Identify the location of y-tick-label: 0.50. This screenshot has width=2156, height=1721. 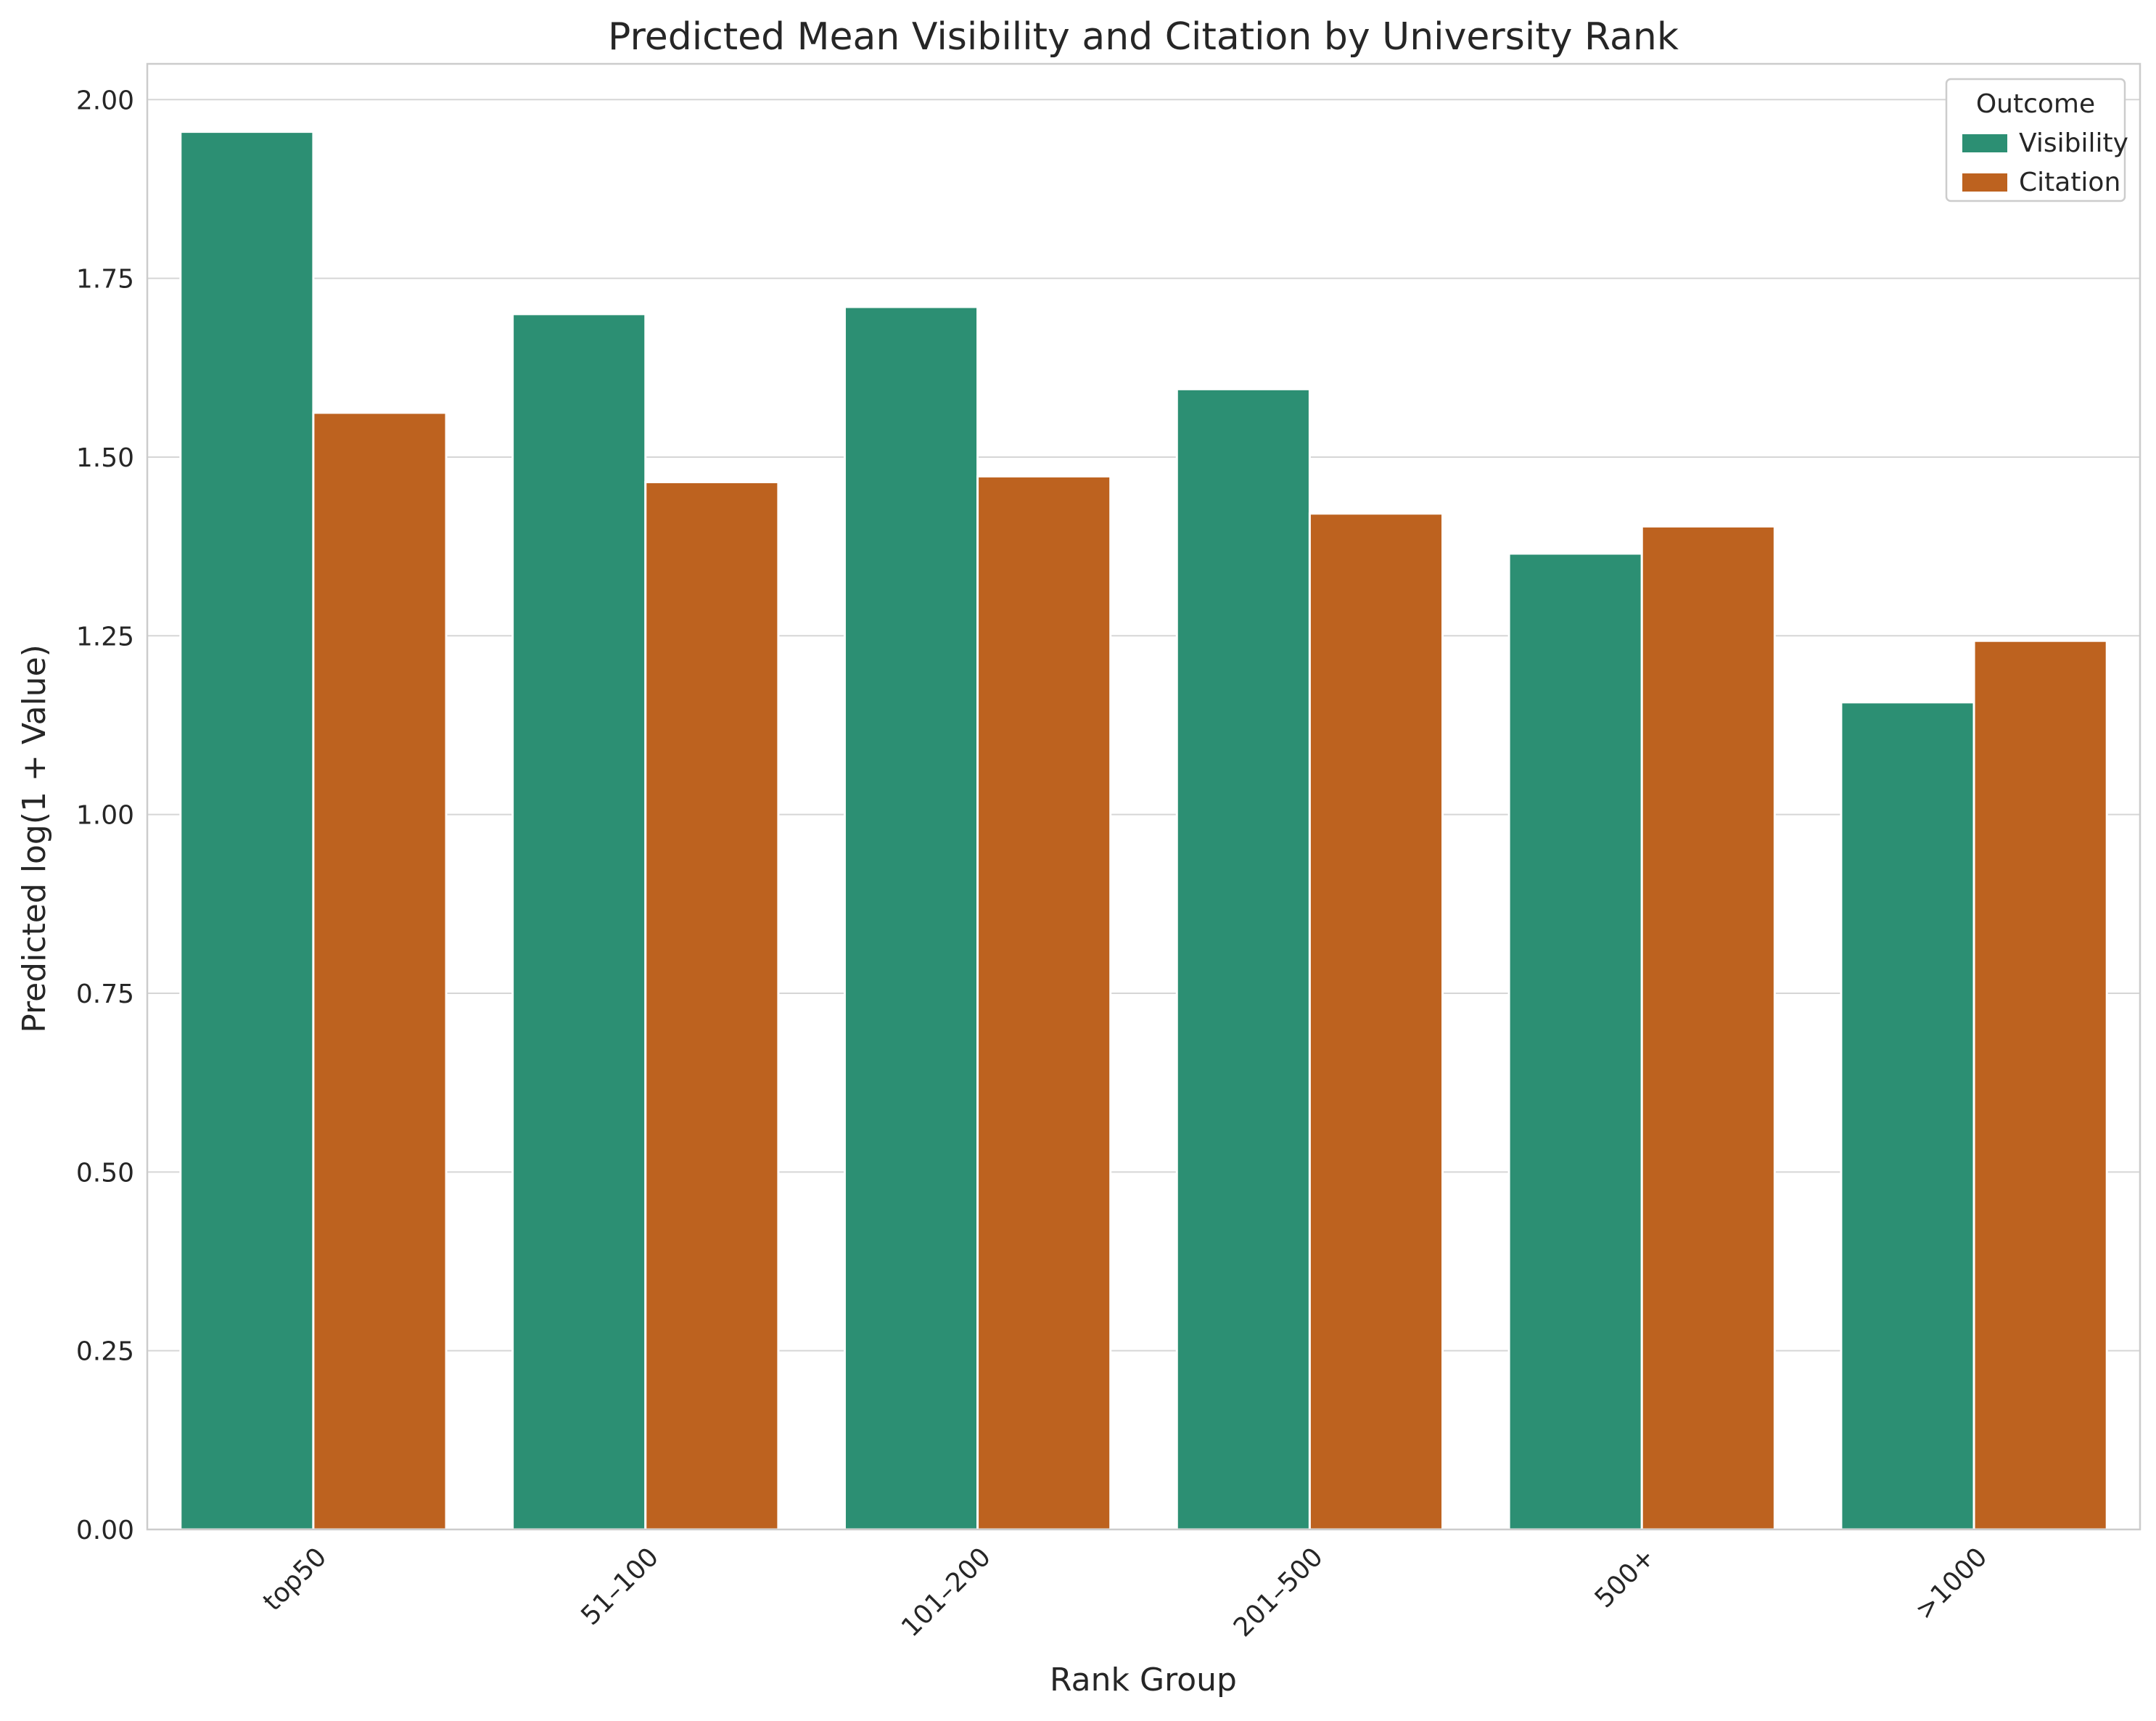
(105, 1173).